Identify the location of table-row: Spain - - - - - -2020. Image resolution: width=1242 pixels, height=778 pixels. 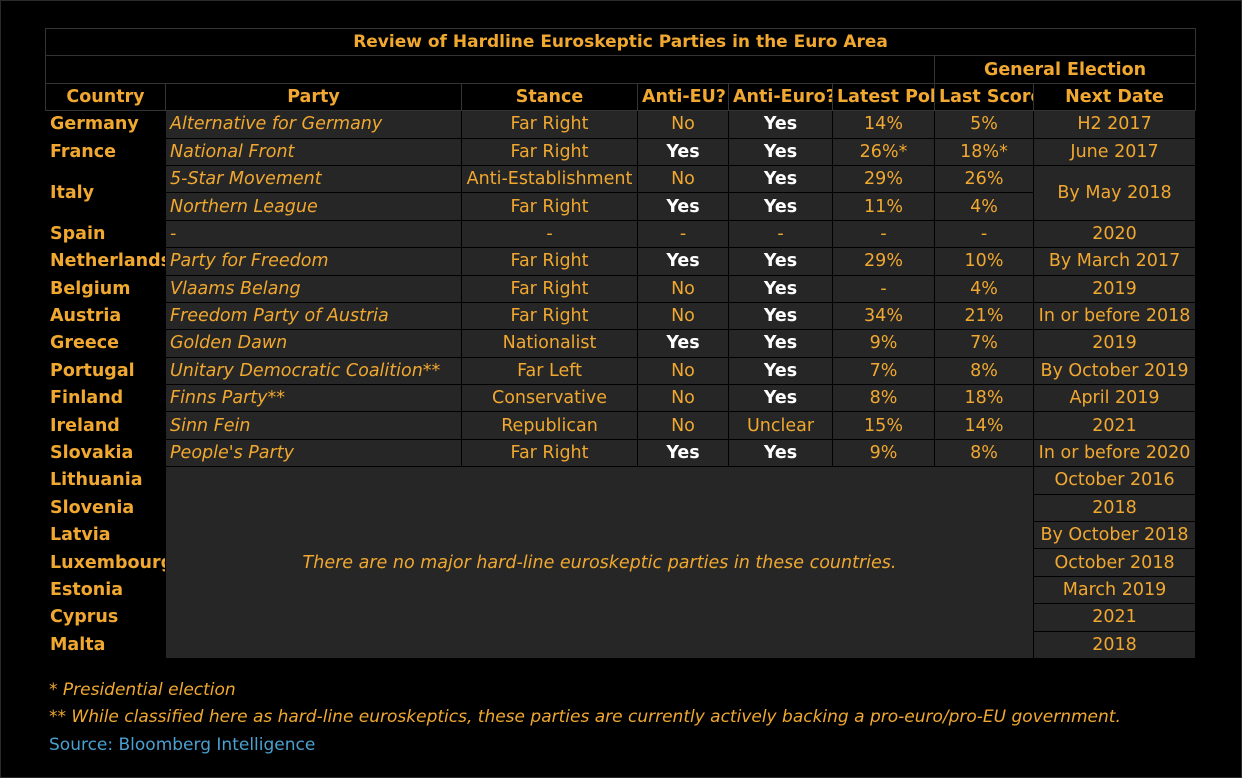
(621, 234).